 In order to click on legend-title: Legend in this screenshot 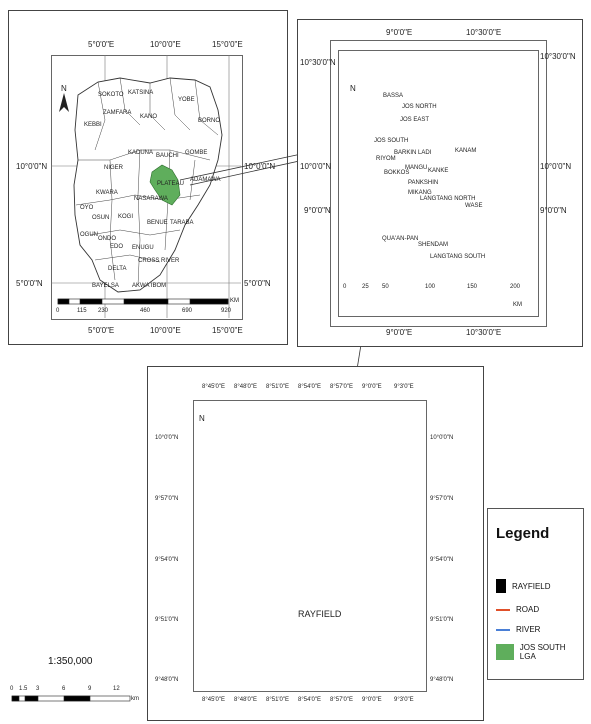, I will do `click(523, 533)`.